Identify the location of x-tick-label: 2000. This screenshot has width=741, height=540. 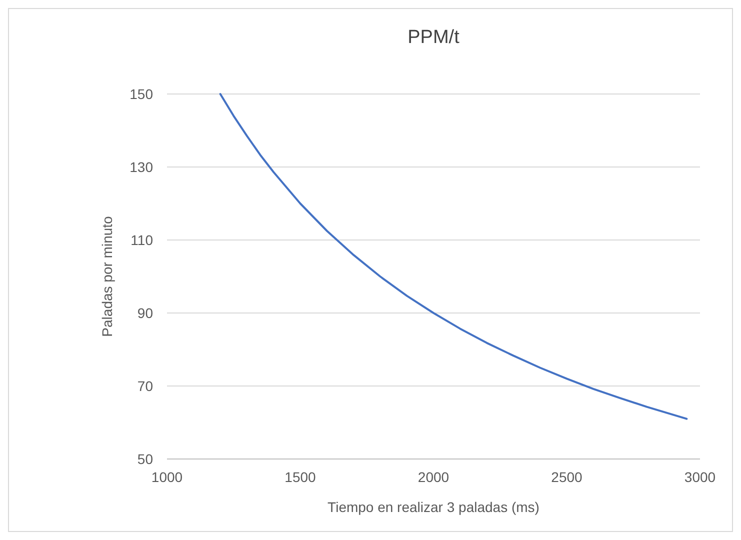
(434, 477).